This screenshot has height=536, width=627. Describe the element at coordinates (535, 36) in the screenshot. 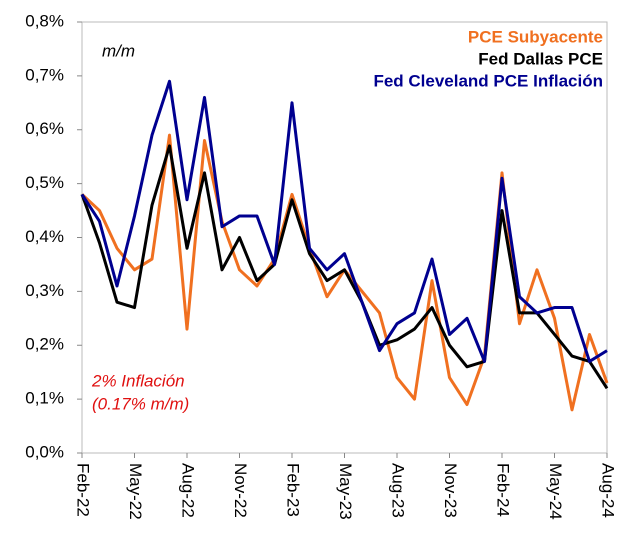

I see `legend-entry: PCE Subyacente` at that location.